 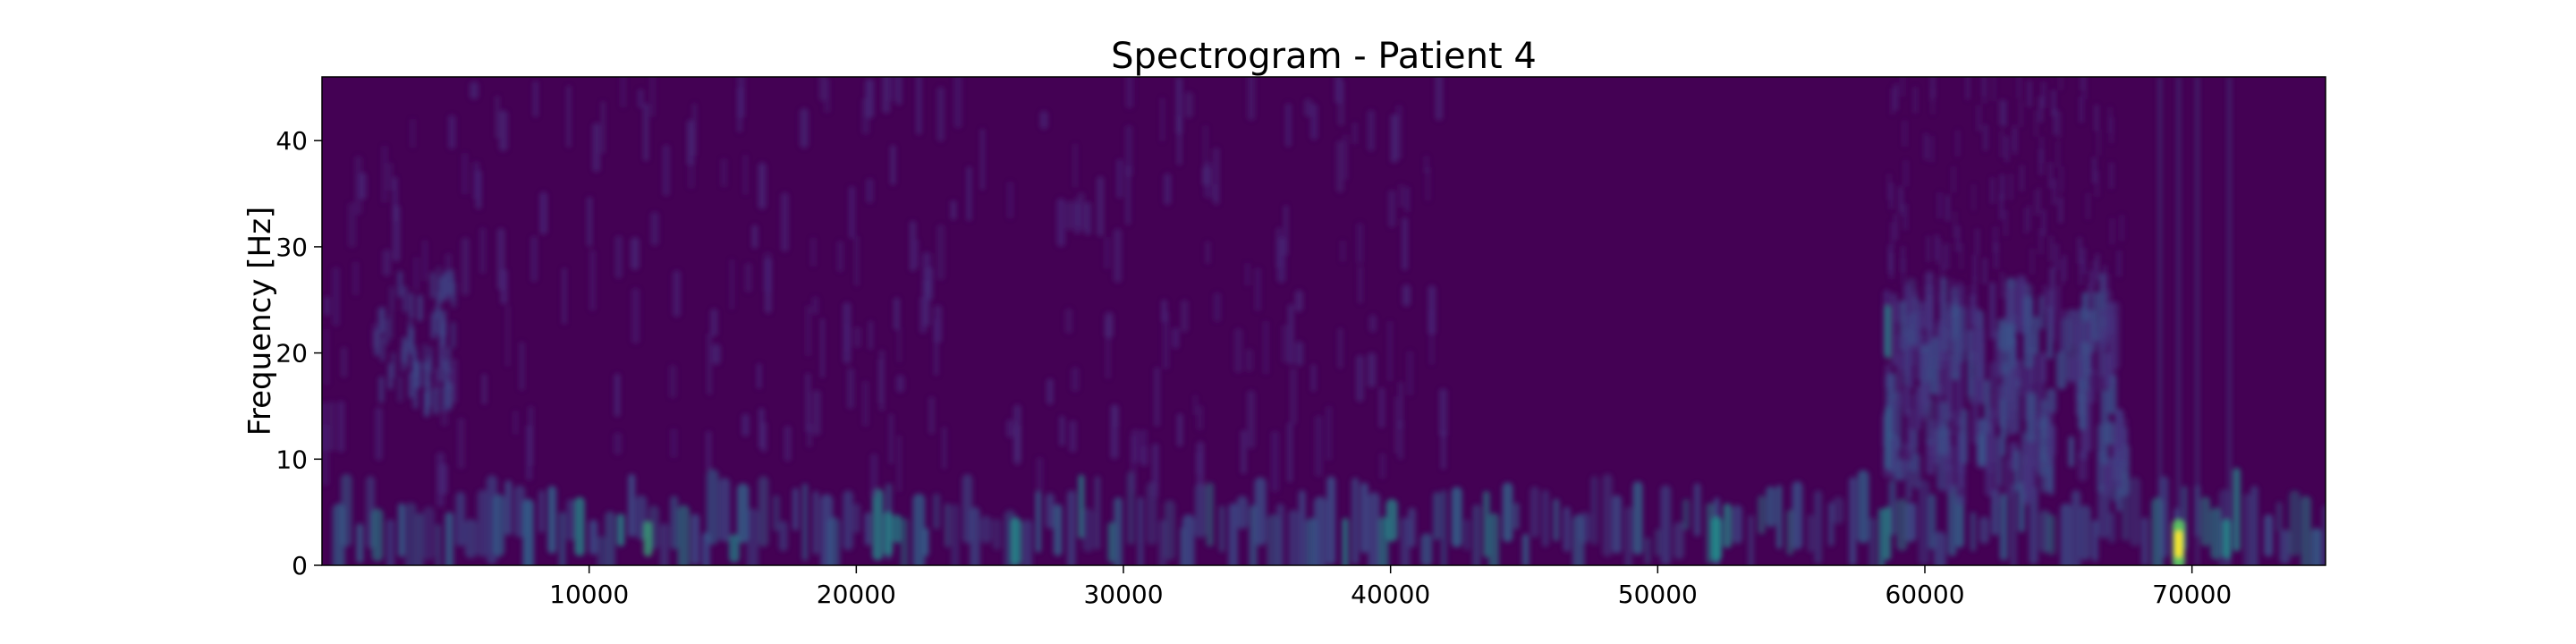 What do you see at coordinates (1123, 594) in the screenshot?
I see `x-tick-label: 30000` at bounding box center [1123, 594].